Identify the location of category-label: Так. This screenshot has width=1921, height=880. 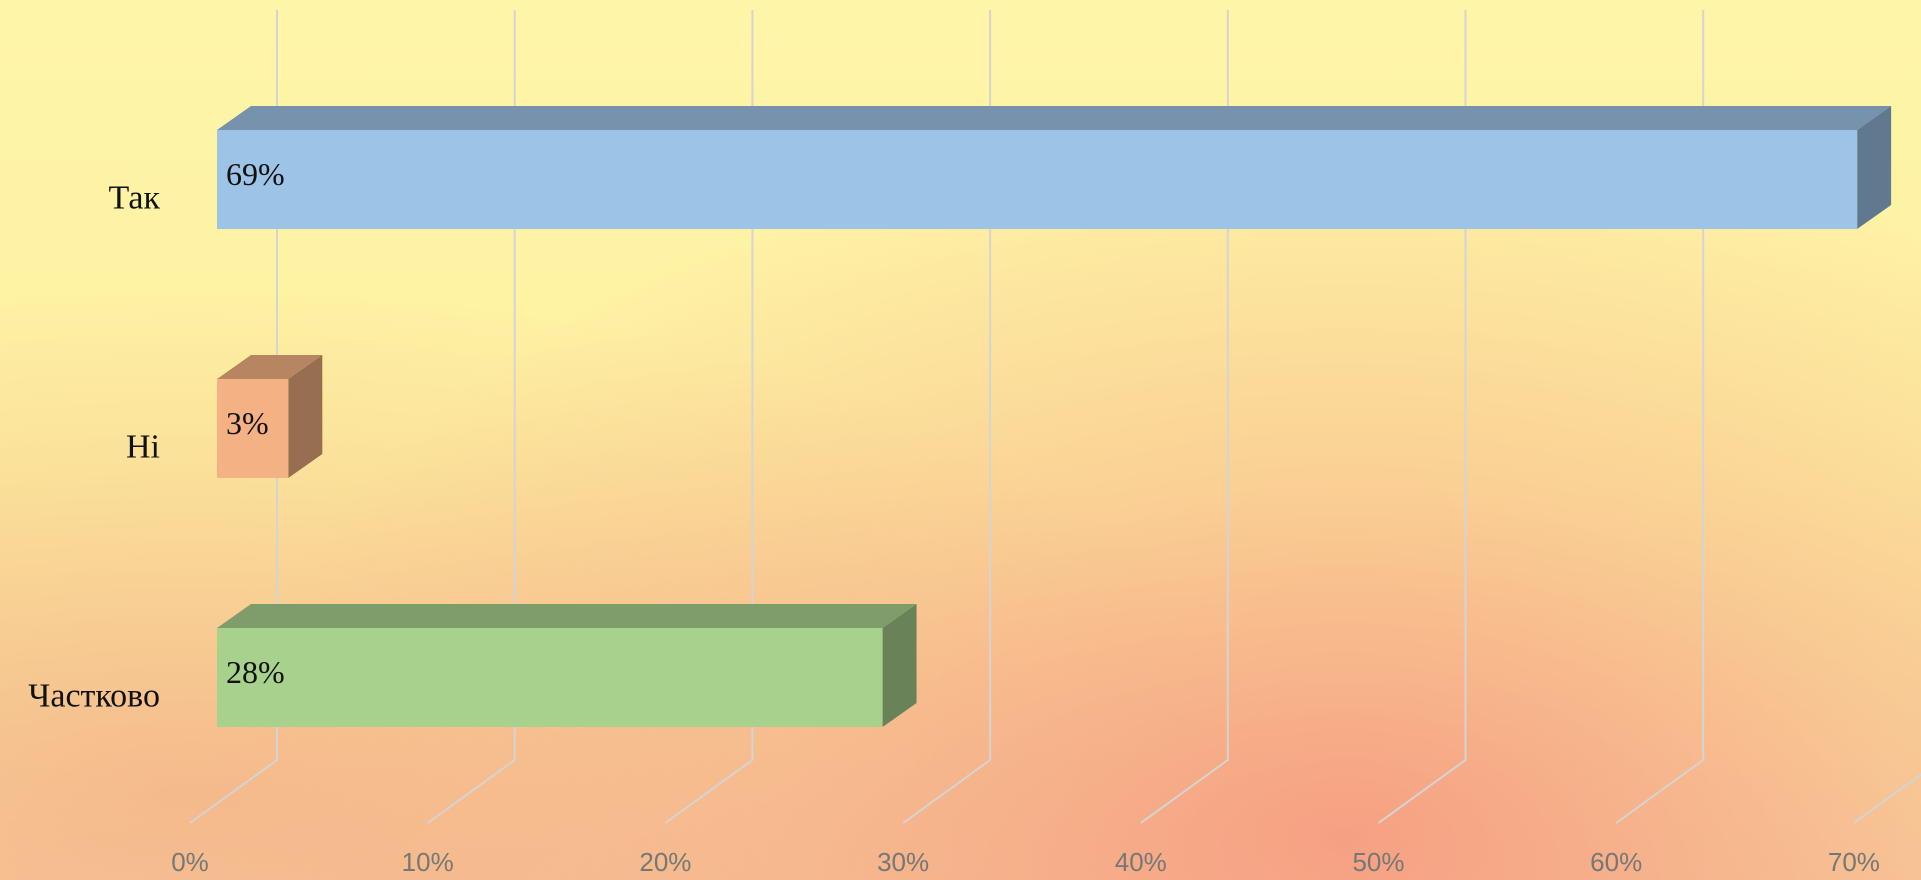
(134, 197).